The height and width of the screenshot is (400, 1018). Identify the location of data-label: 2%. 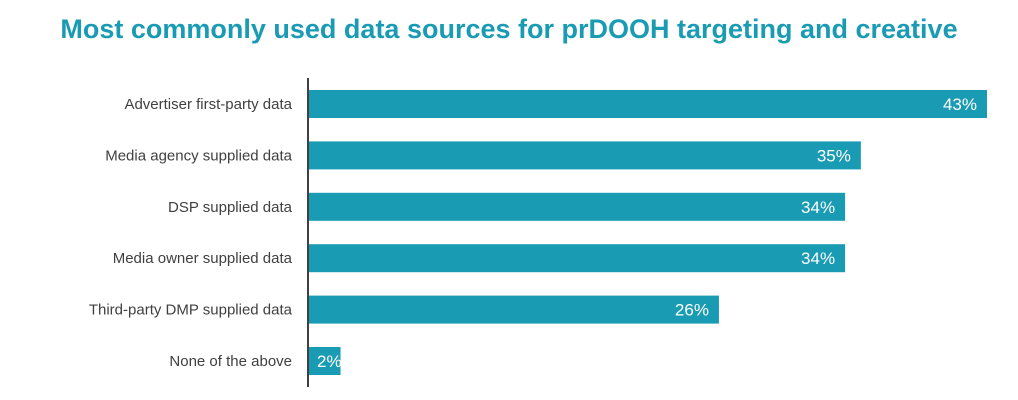
(329, 361).